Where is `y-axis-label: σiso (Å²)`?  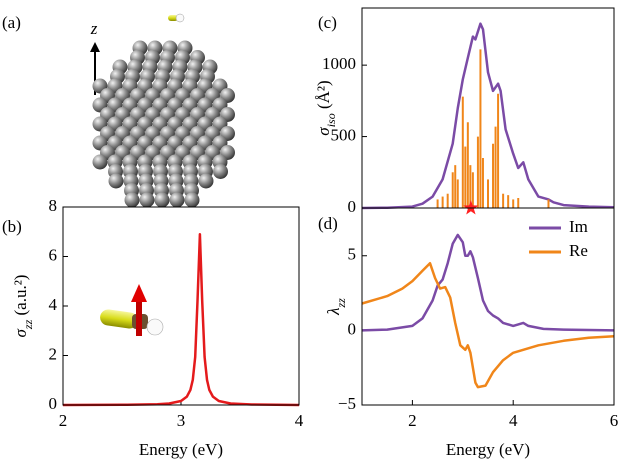
y-axis-label: σiso (Å²) is located at coordinates (326, 107).